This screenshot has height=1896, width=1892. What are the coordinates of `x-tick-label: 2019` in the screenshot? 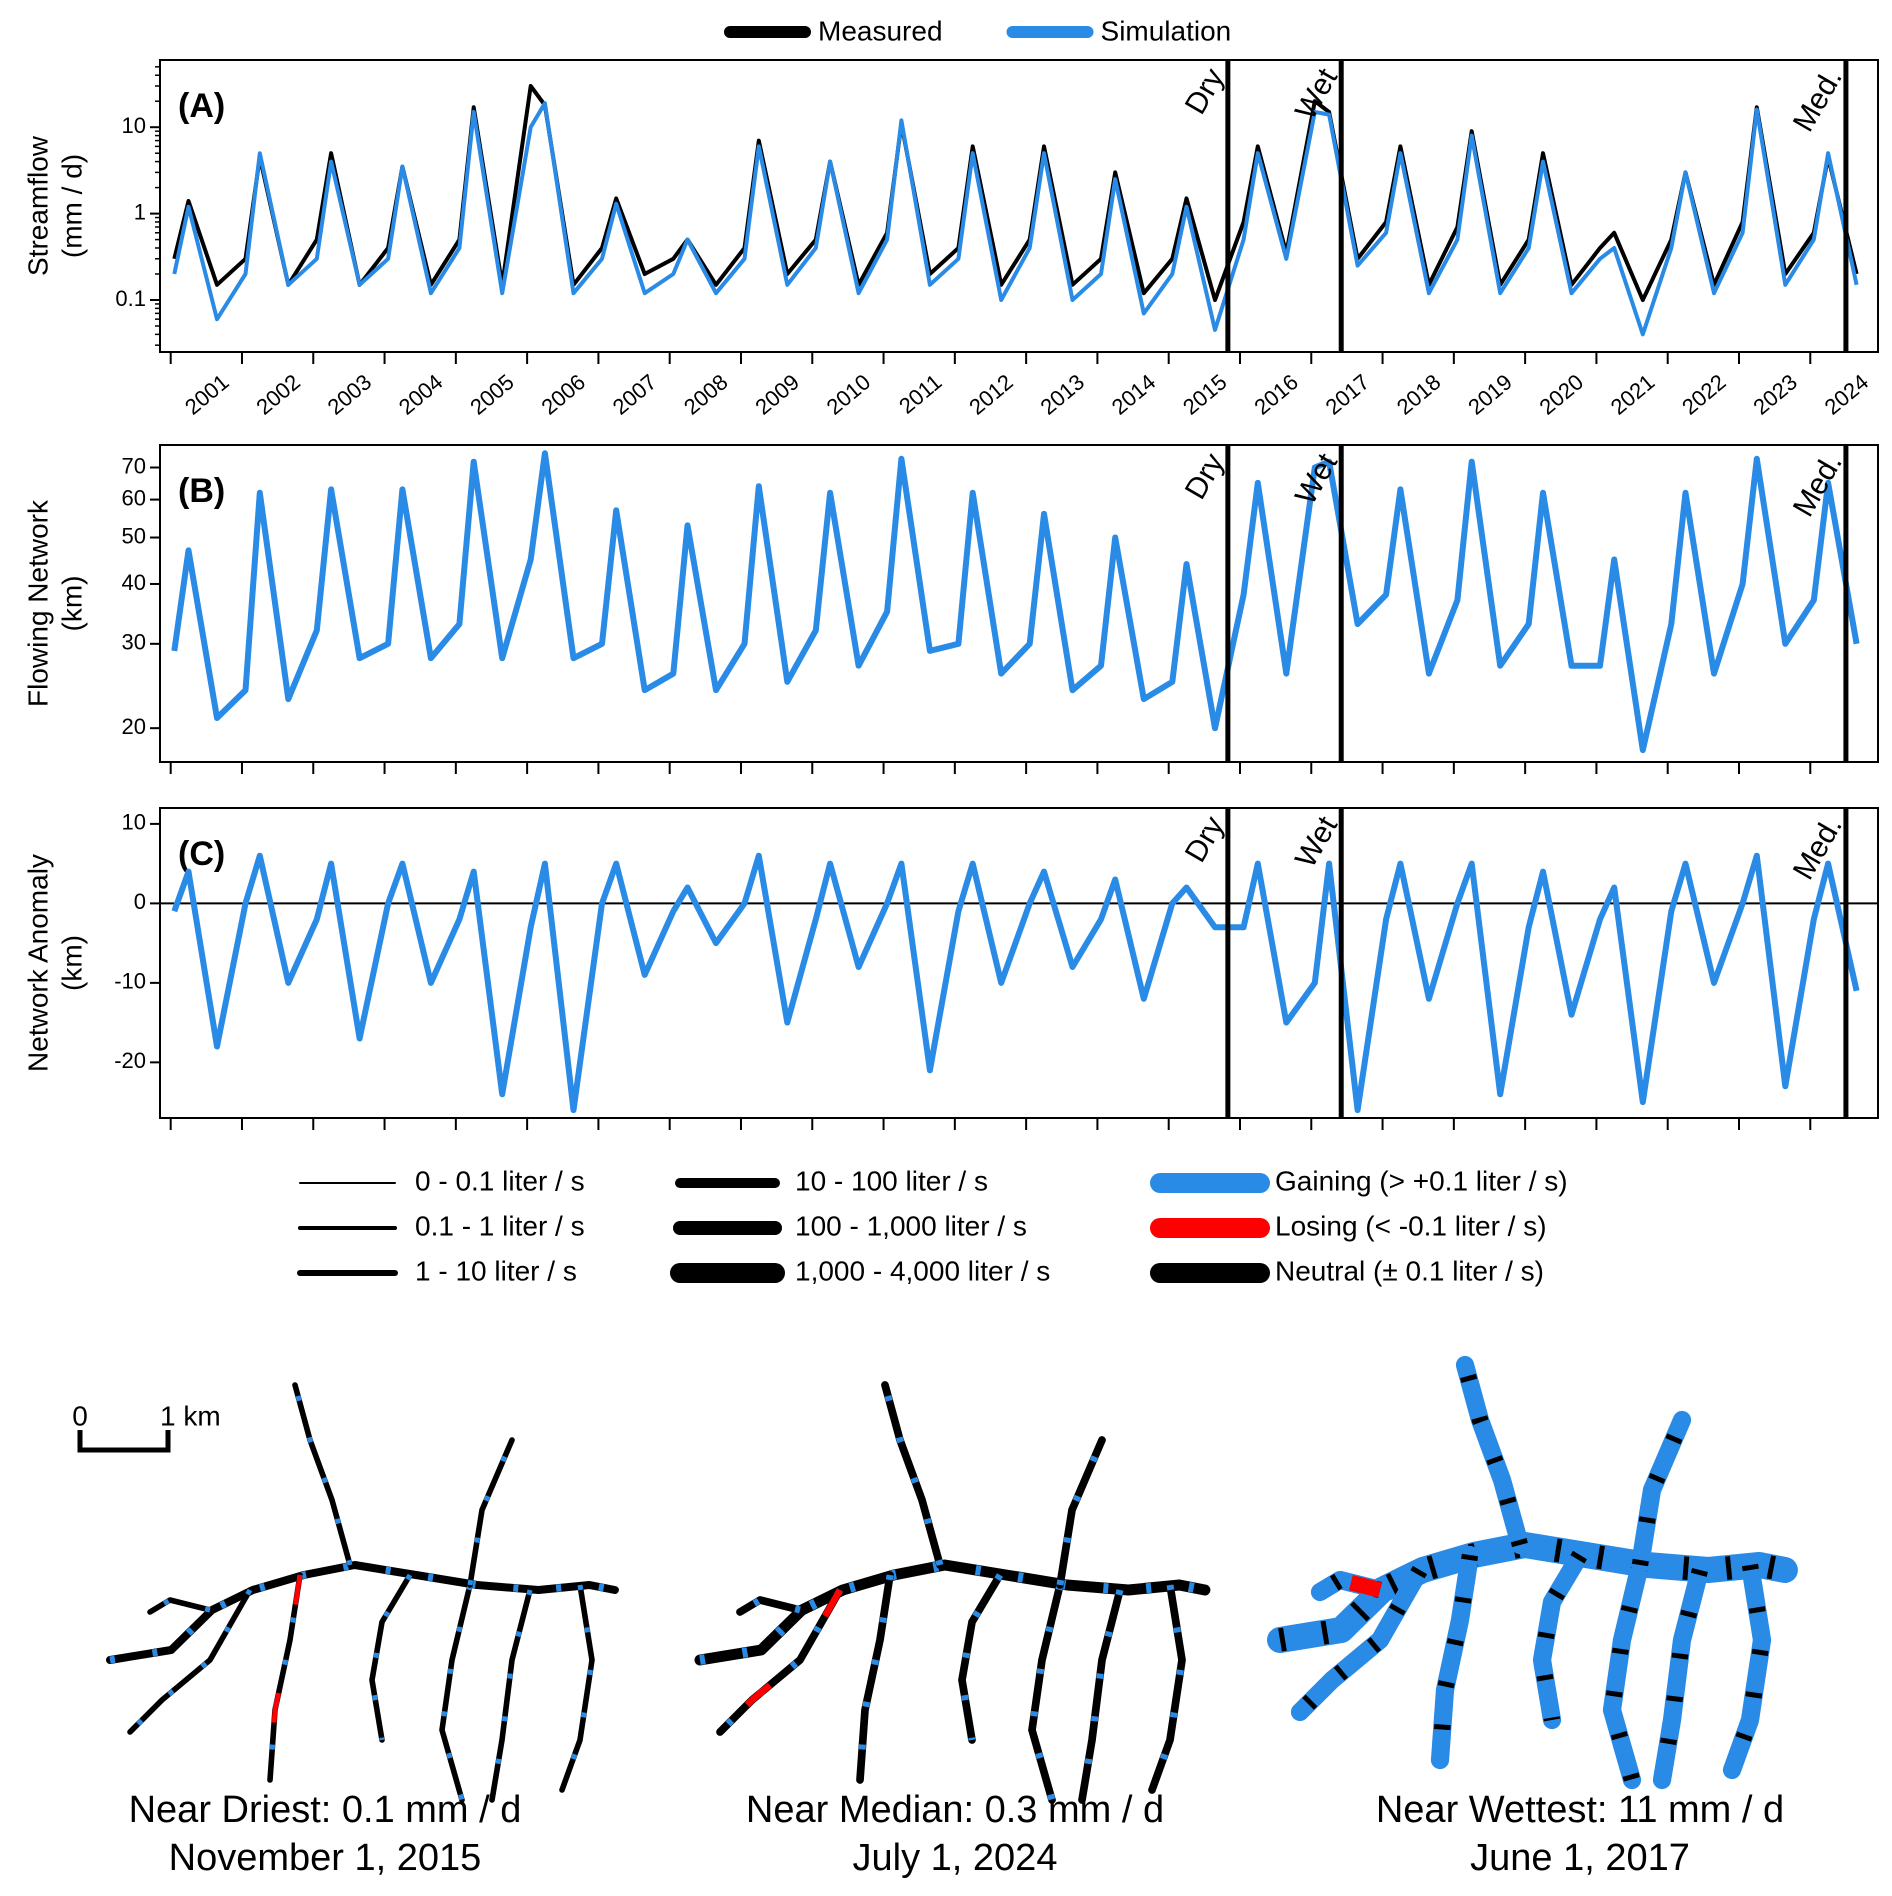 It's located at (1490, 394).